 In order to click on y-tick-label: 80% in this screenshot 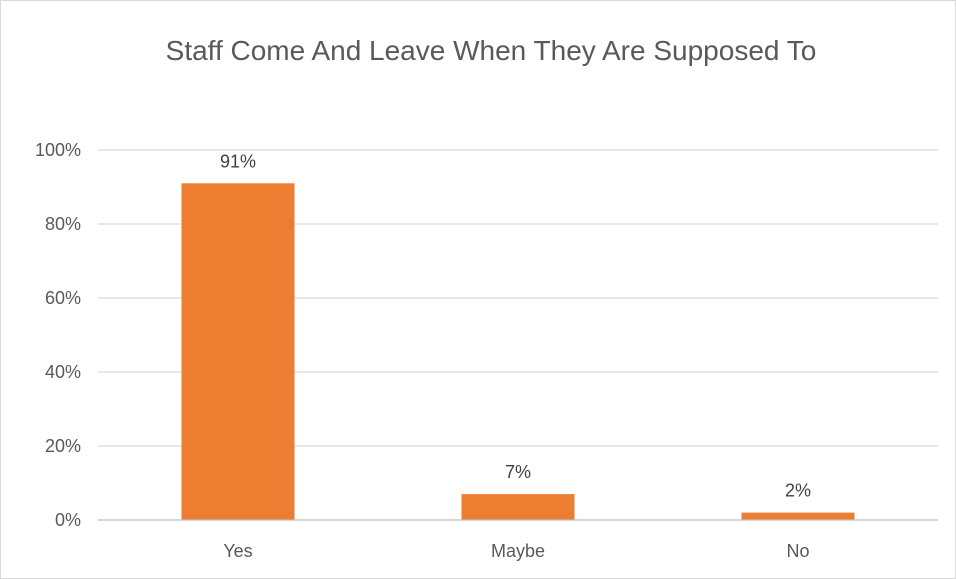, I will do `click(63, 224)`.